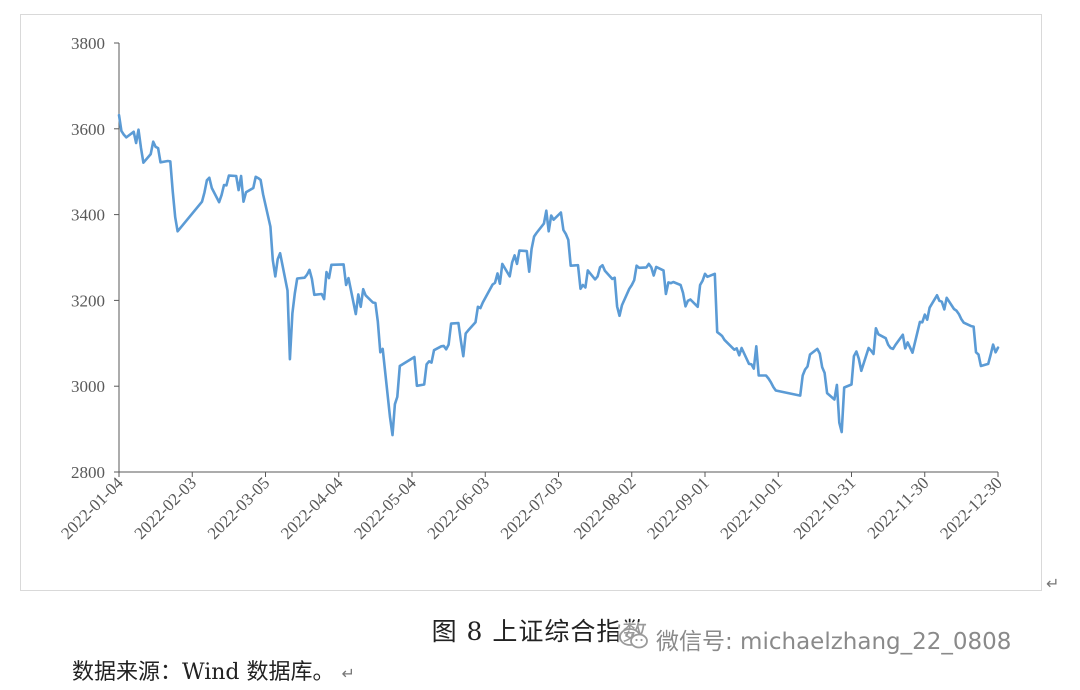  I want to click on y-tick-label: 2800, so click(88, 472).